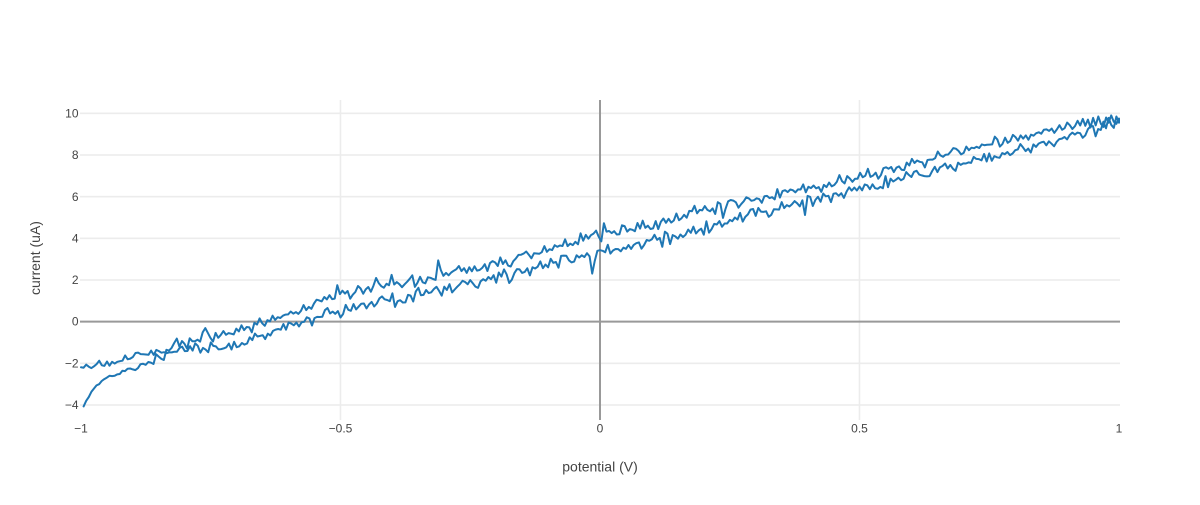 This screenshot has height=505, width=1200. I want to click on svg-text: −0.5, so click(341, 429).